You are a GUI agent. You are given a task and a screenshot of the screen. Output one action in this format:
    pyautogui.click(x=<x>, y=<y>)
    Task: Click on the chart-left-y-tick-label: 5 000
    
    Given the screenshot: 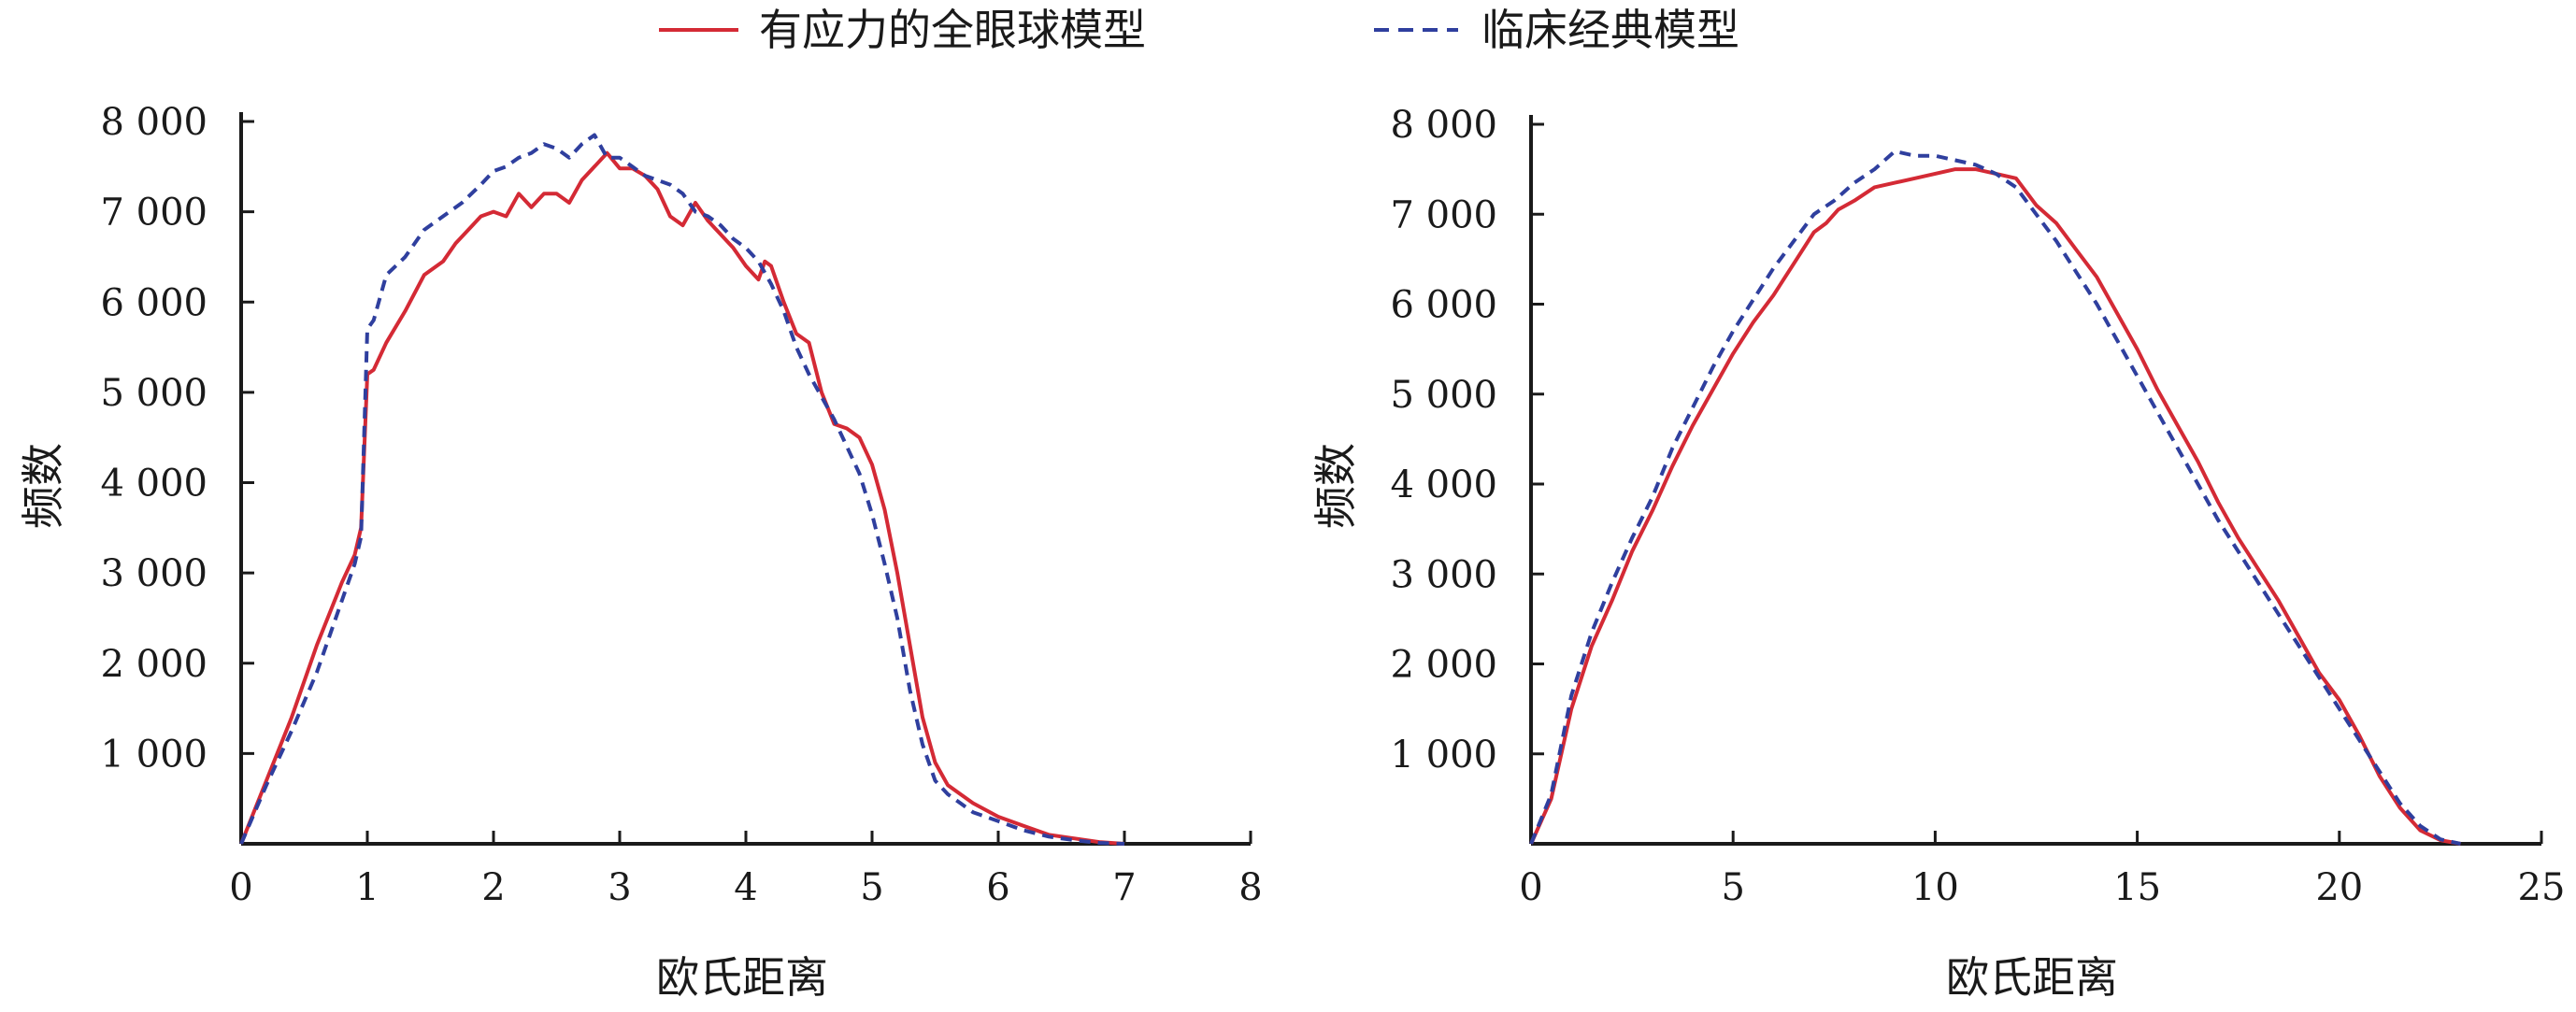 What is the action you would take?
    pyautogui.click(x=154, y=393)
    